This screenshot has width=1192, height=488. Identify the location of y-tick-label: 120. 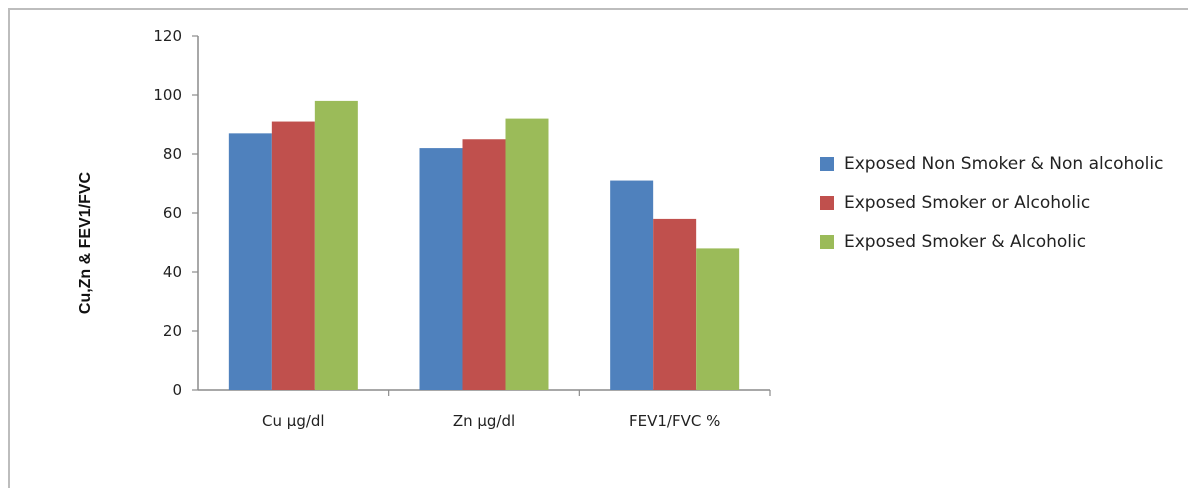
(167, 36).